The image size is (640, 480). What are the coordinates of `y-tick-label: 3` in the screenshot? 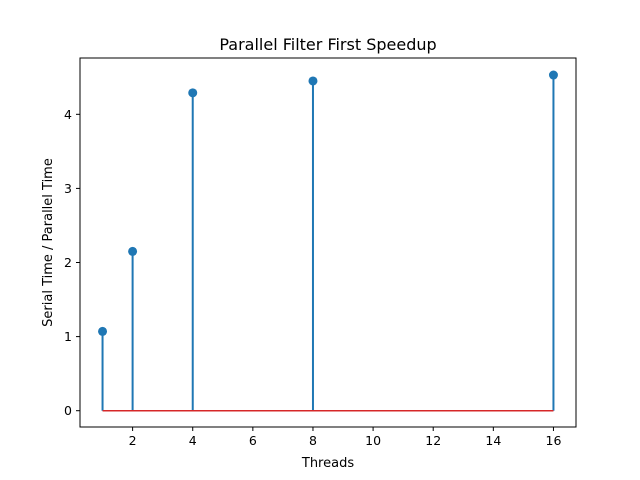 It's located at (68, 188).